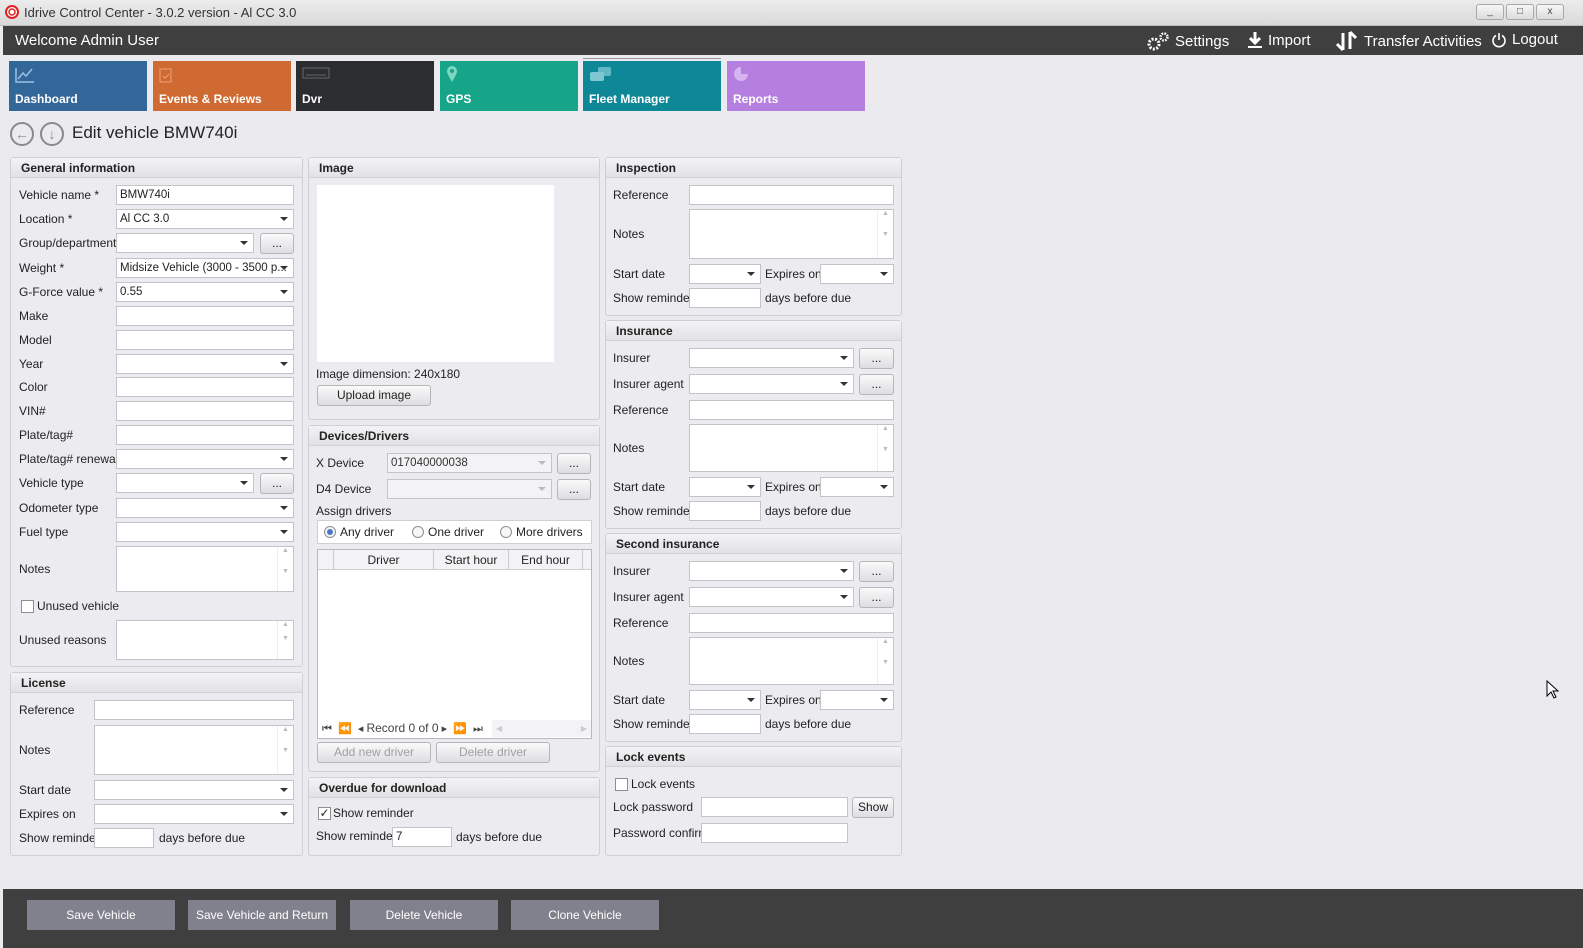 Image resolution: width=1583 pixels, height=948 pixels. I want to click on column-driver: Driver, so click(383, 560).